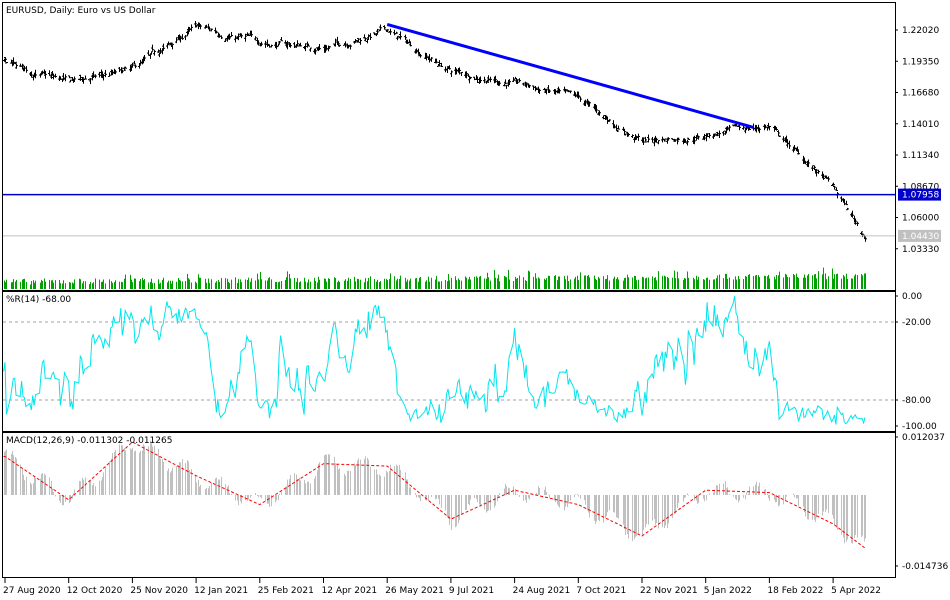 The width and height of the screenshot is (950, 600). What do you see at coordinates (925, 567) in the screenshot?
I see `macd-tick-label: -0.014736` at bounding box center [925, 567].